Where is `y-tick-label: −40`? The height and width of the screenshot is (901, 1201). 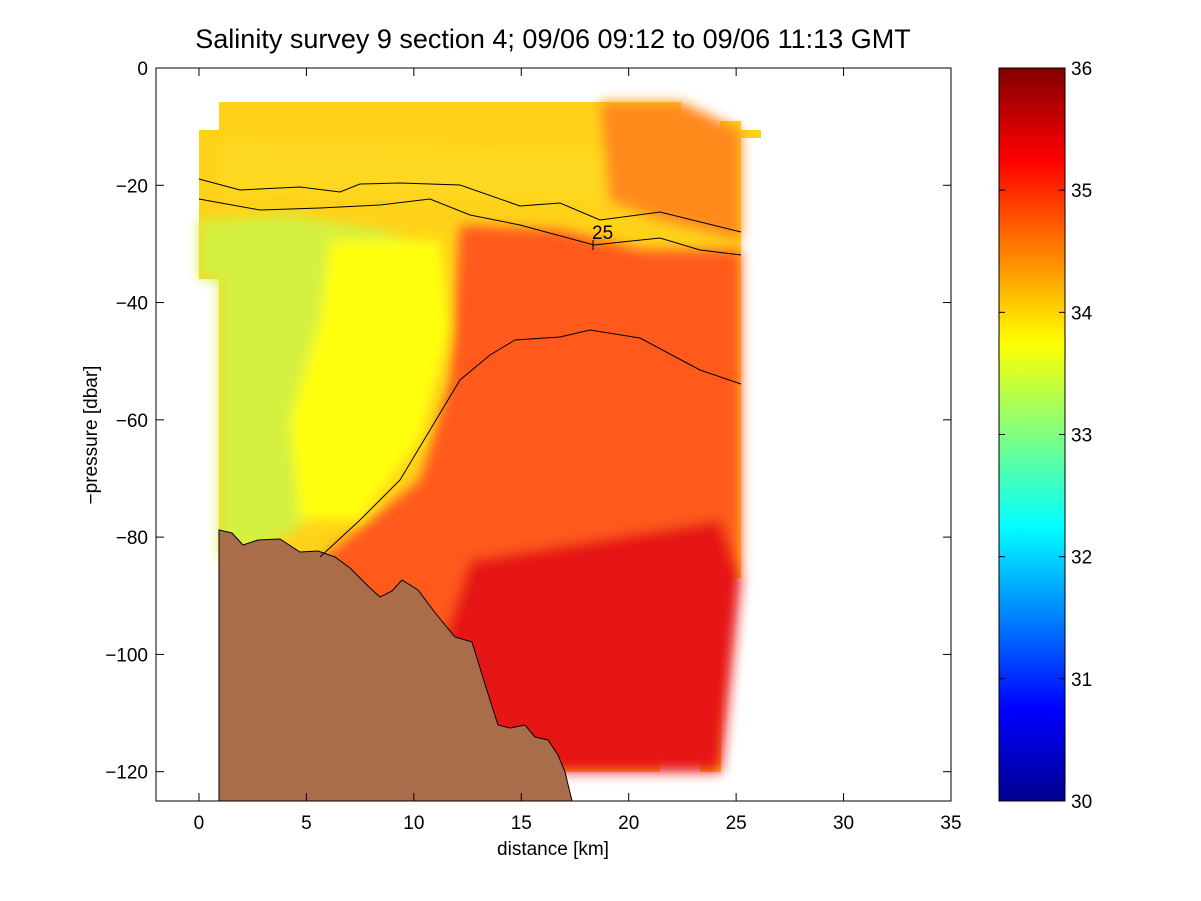 y-tick-label: −40 is located at coordinates (132, 304).